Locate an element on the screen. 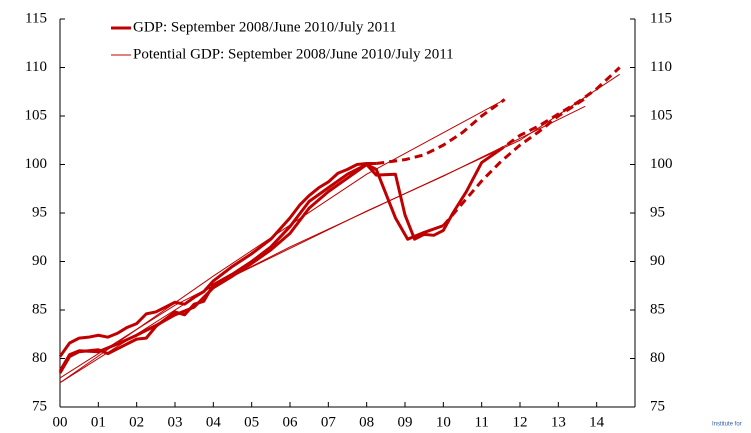 The image size is (751, 433). y-tick-label: 85 is located at coordinates (39, 309).